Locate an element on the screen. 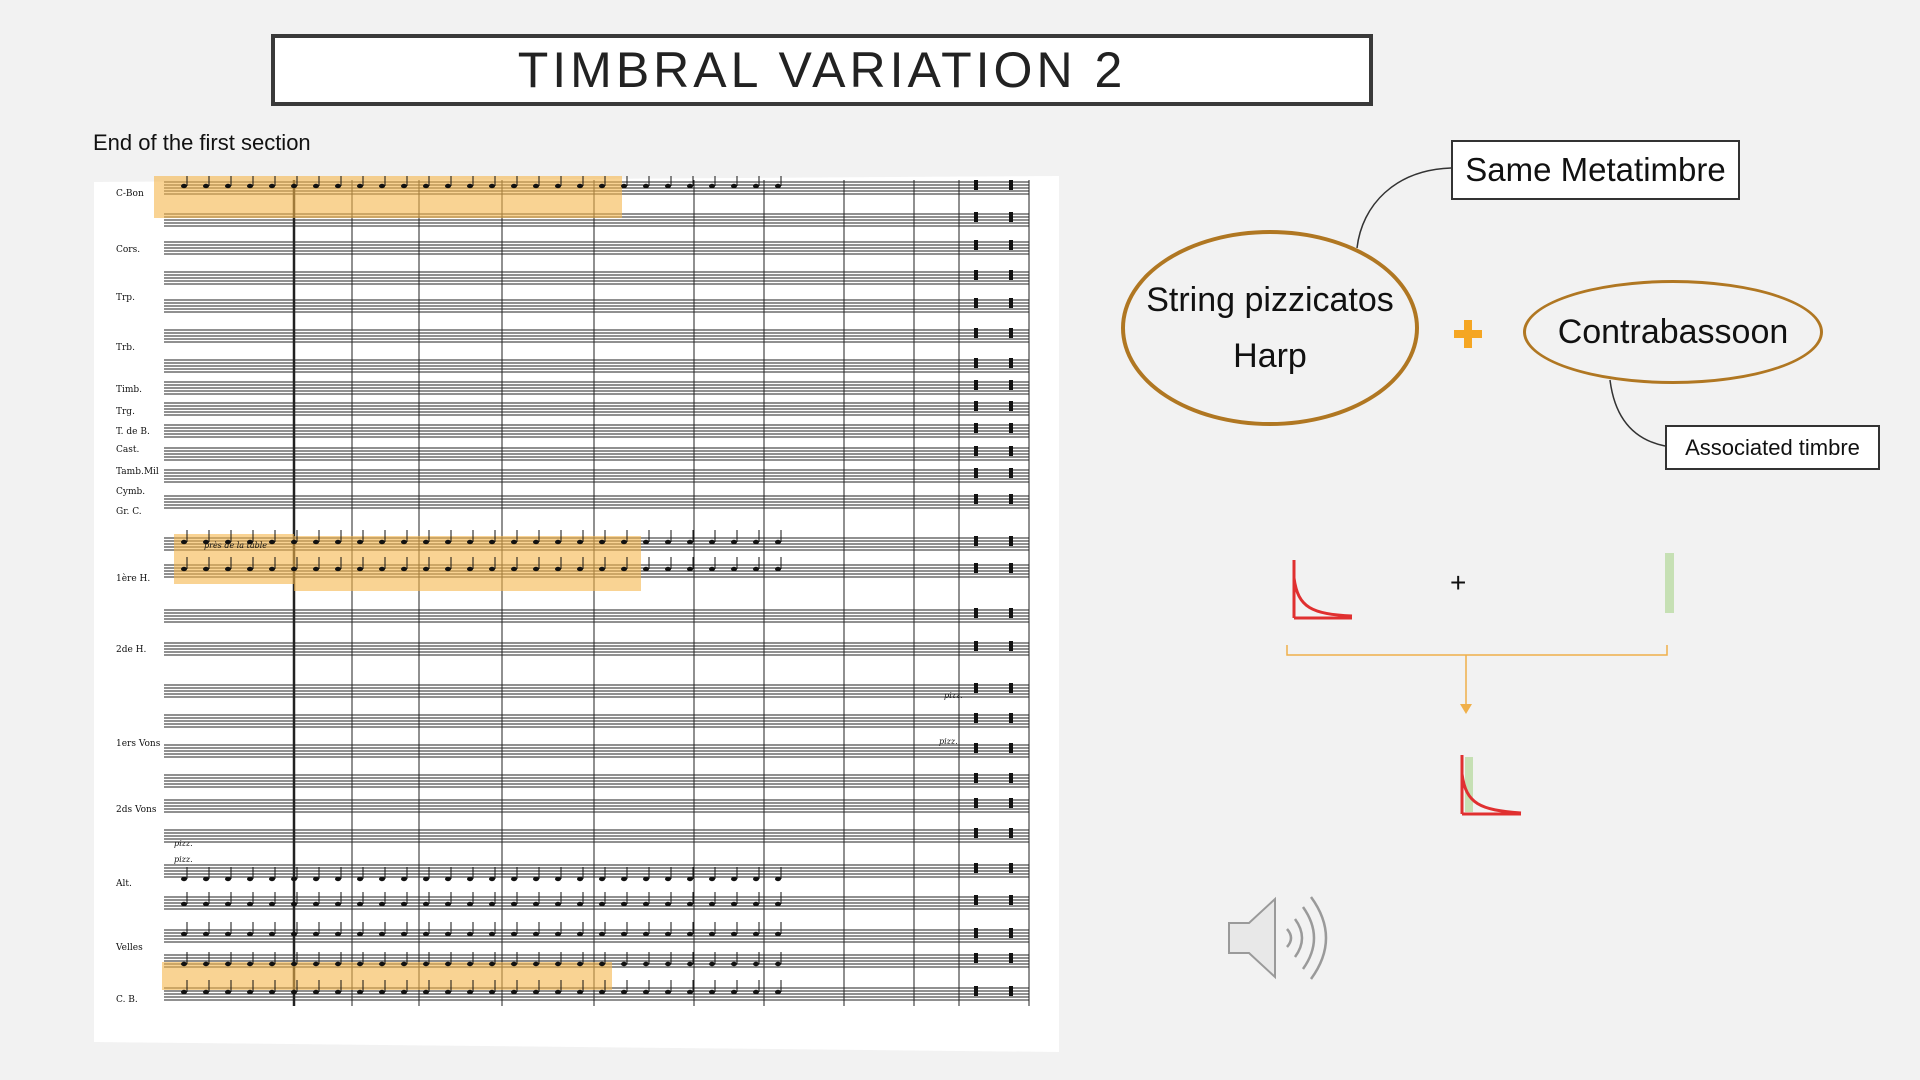 The height and width of the screenshot is (1080, 1920). instrument-label: C. B. is located at coordinates (127, 1000).